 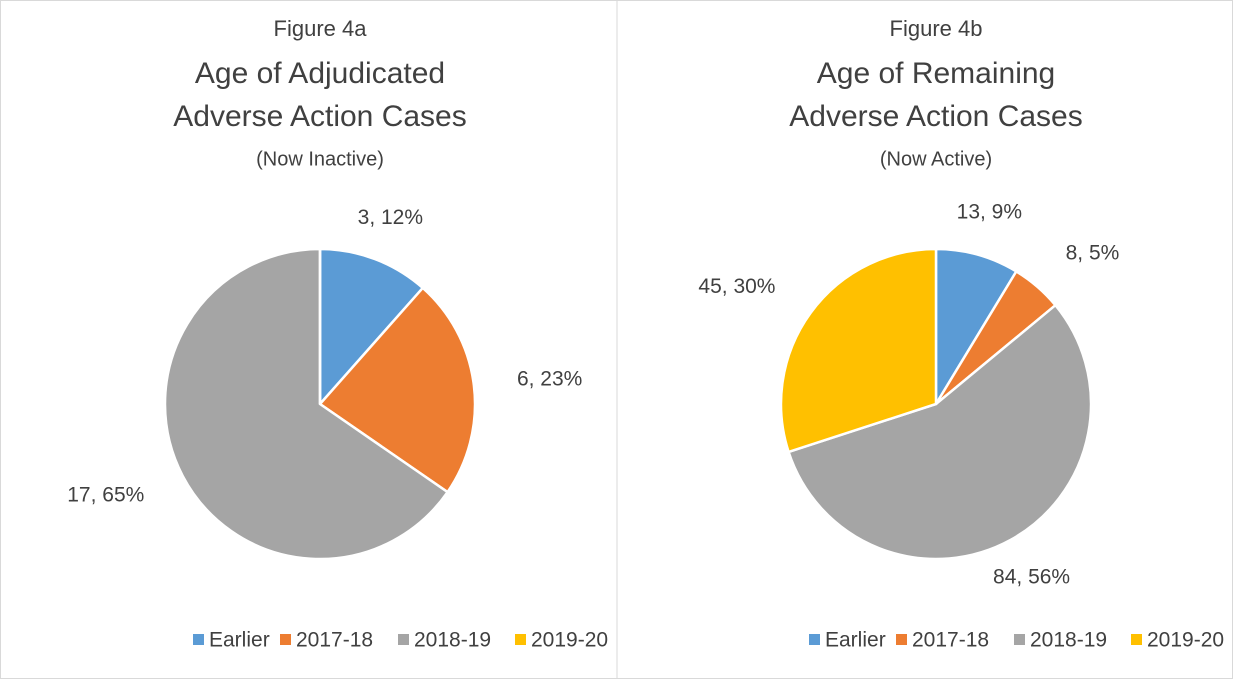 I want to click on chart-title: (Now Inactive), so click(x=320, y=159).